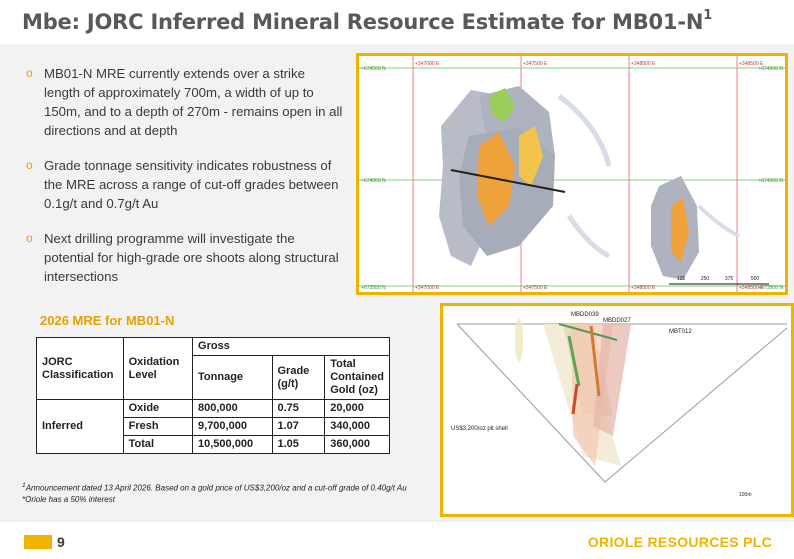 This screenshot has height=559, width=794. Describe the element at coordinates (679, 542) in the screenshot. I see `company-name: ORIOLE RESOURCES PLC` at that location.